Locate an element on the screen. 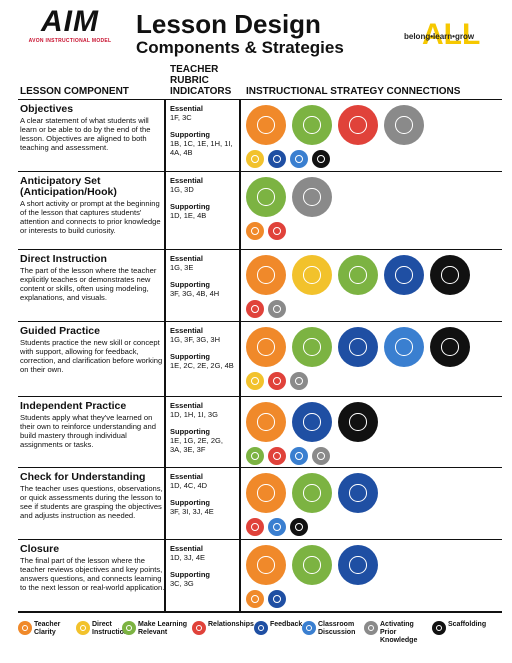 This screenshot has width=512, height=663. component-name: Check for Understanding is located at coordinates (83, 477).